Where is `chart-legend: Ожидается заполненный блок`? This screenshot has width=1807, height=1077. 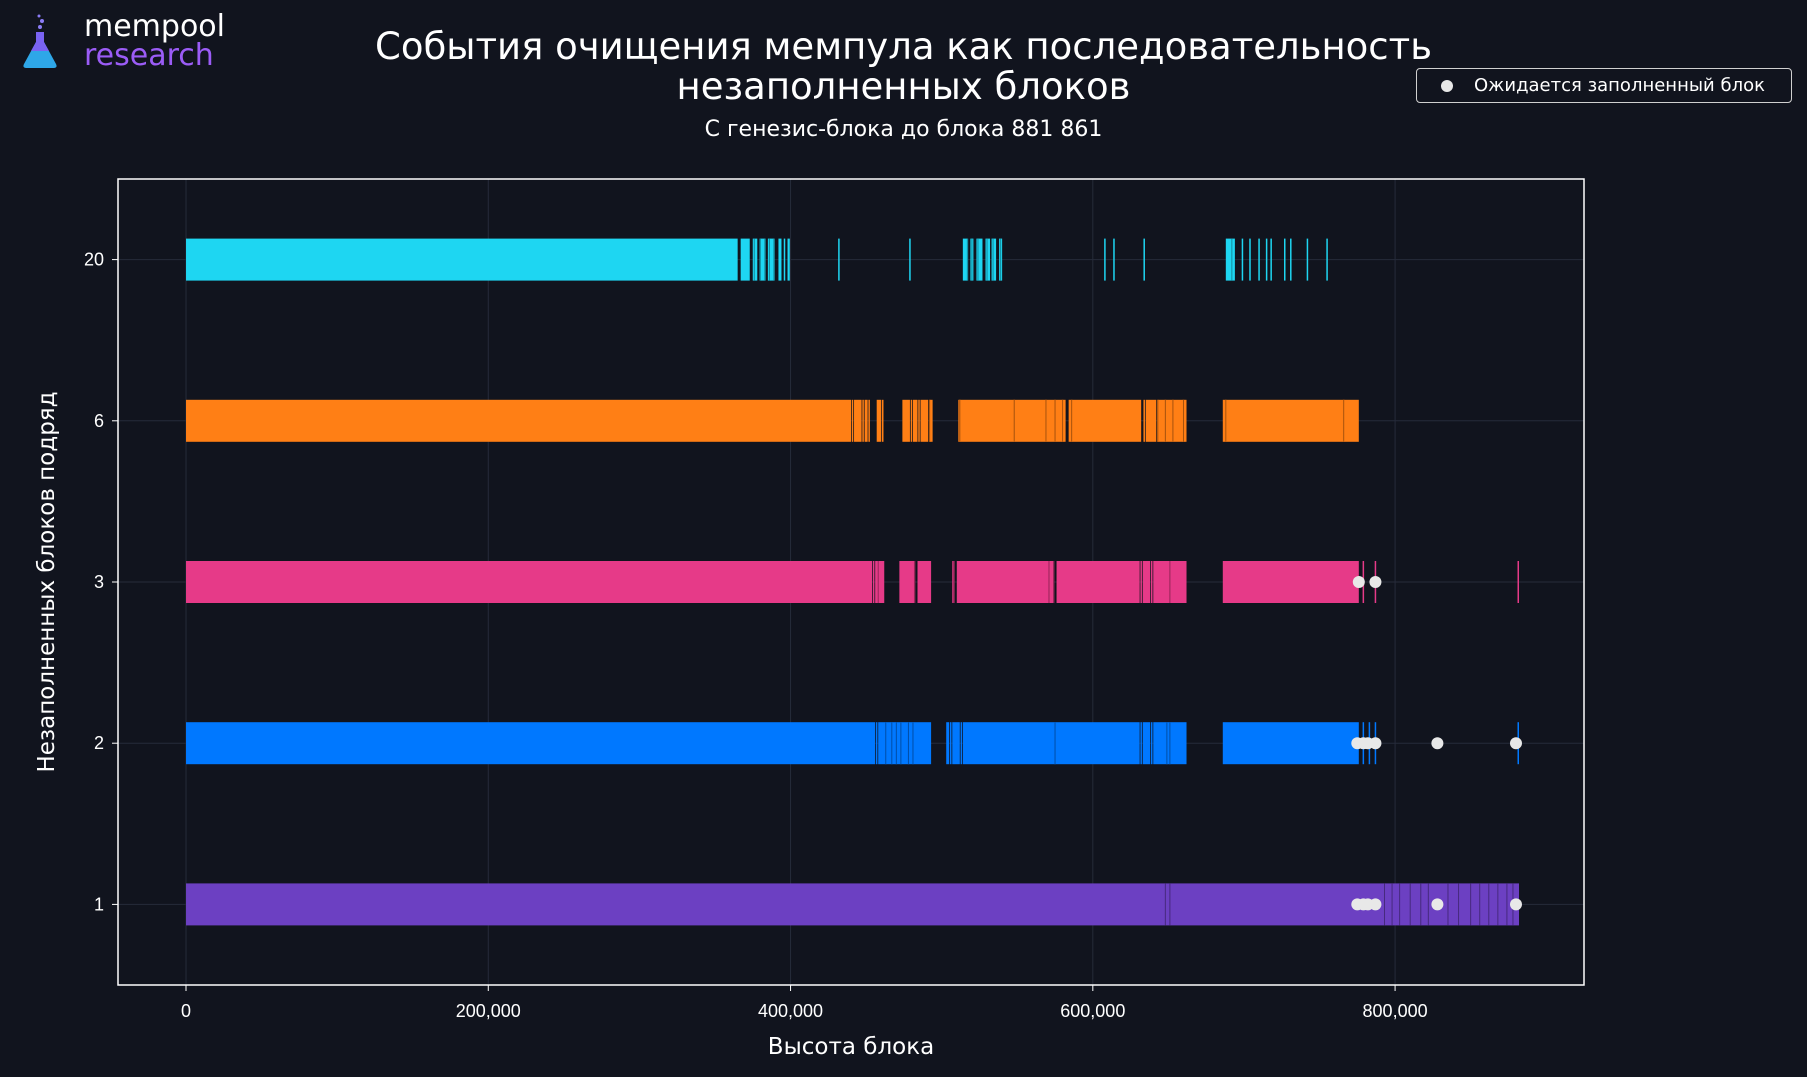
chart-legend: Ожидается заполненный блок is located at coordinates (1604, 85).